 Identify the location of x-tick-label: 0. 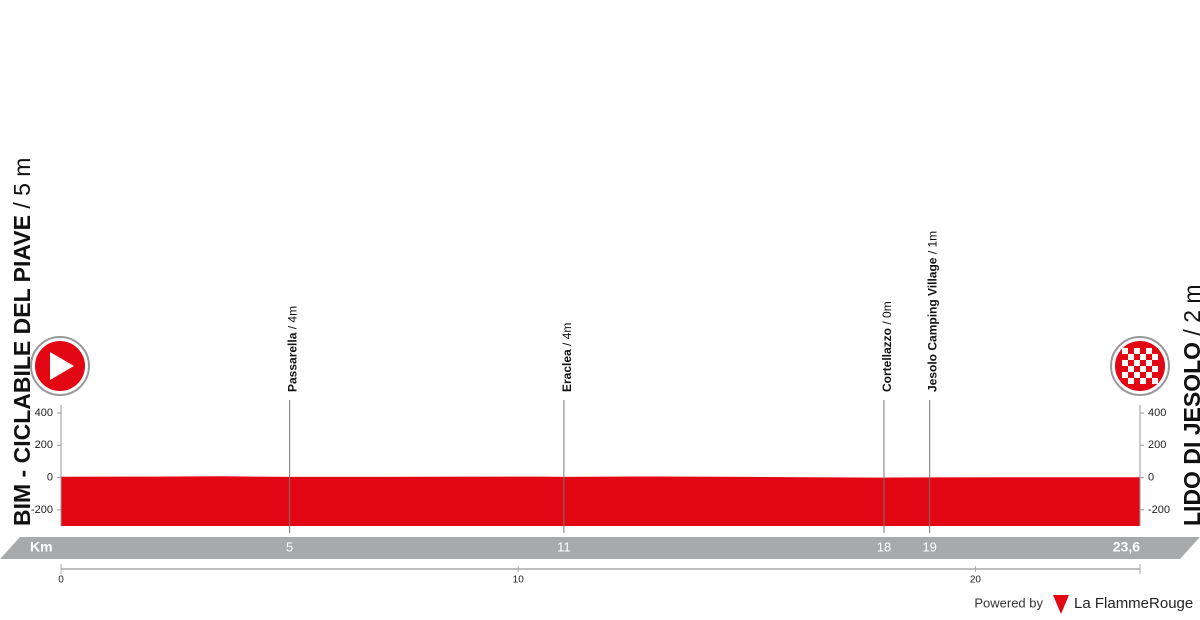
(61, 580).